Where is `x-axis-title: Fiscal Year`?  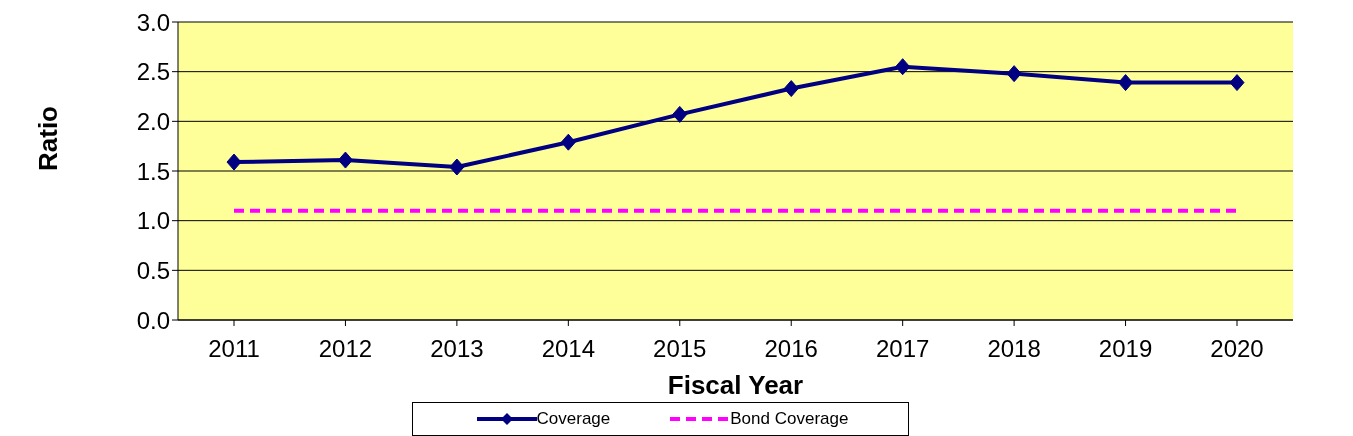 x-axis-title: Fiscal Year is located at coordinates (735, 385).